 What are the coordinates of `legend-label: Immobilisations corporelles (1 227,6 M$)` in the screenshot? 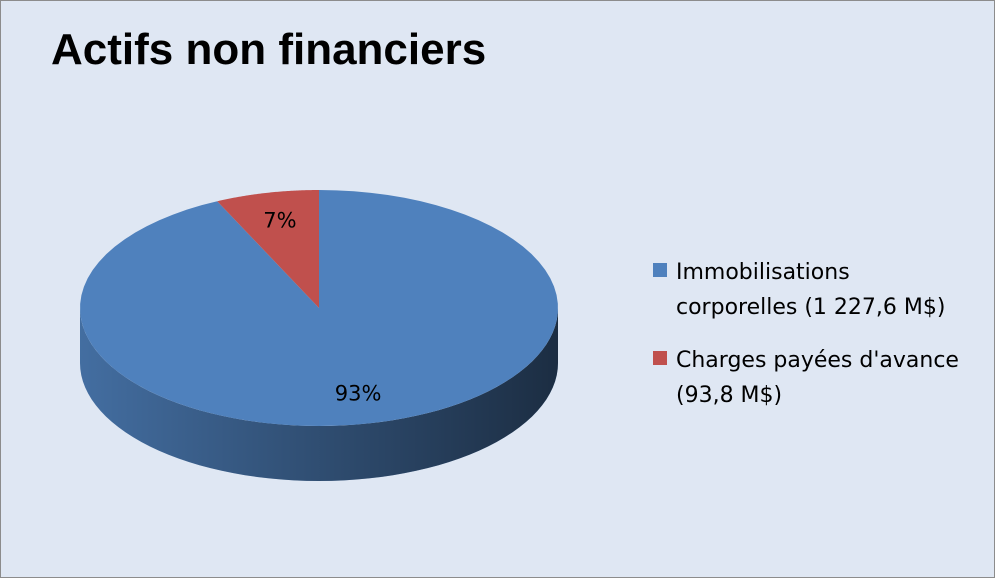 It's located at (811, 290).